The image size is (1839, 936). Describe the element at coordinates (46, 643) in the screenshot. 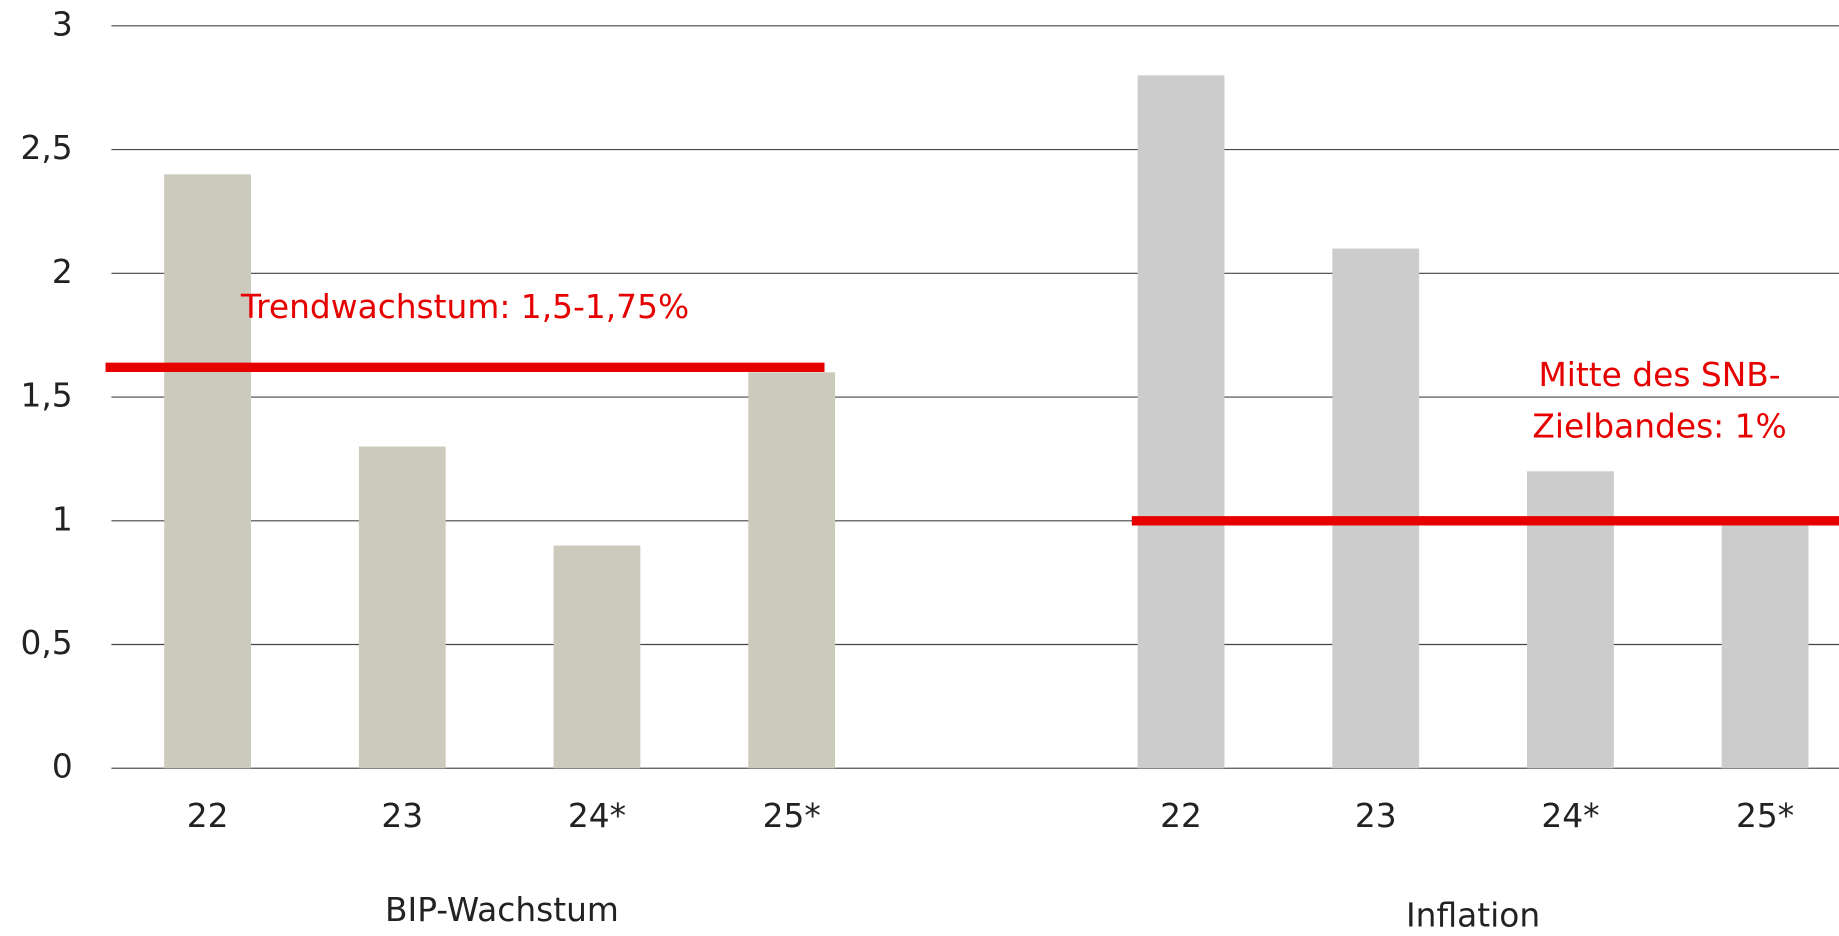

I see `y-tick-label: 0,5` at that location.